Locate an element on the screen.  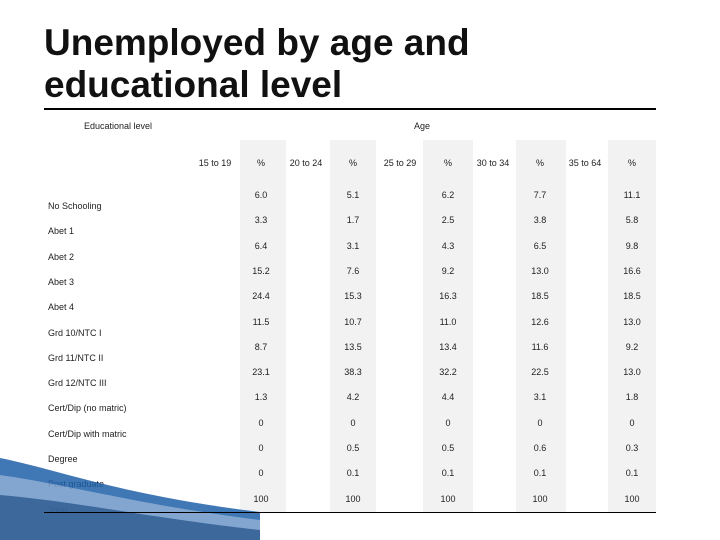
page-title: Unemployed by age and educational level is located at coordinates (257, 63).